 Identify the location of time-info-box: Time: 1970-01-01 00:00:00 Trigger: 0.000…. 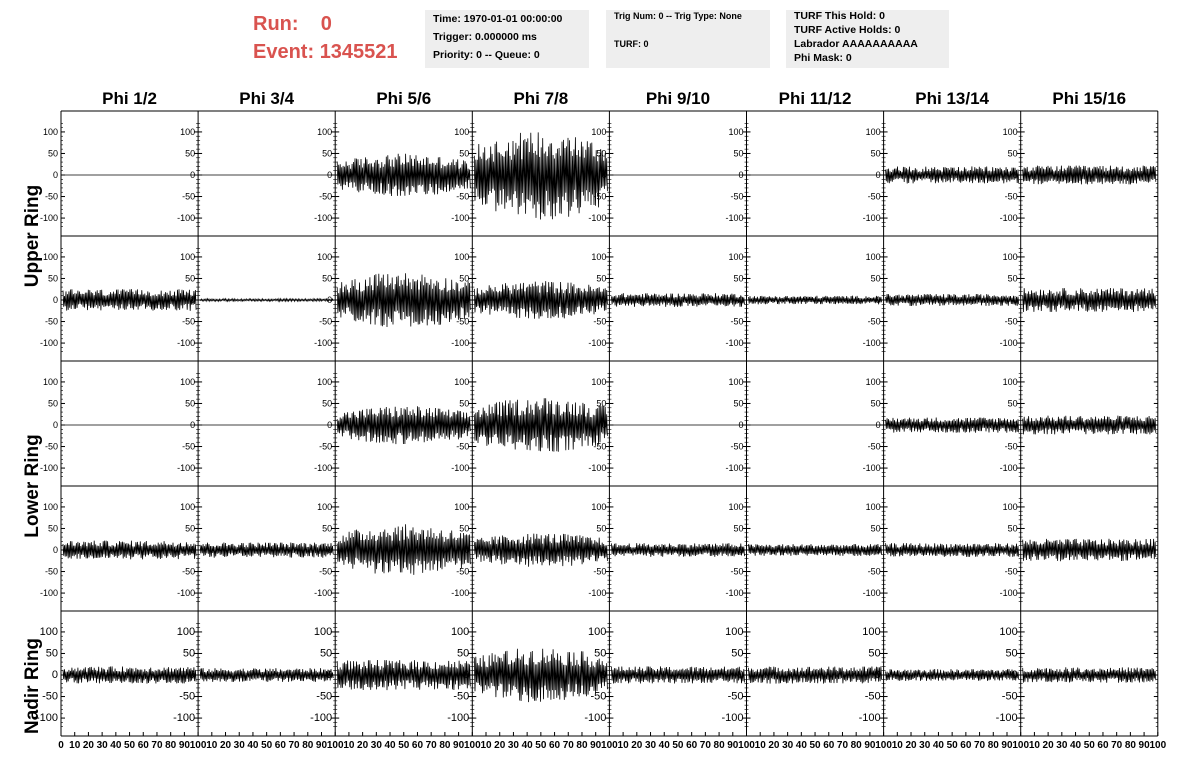
(507, 39).